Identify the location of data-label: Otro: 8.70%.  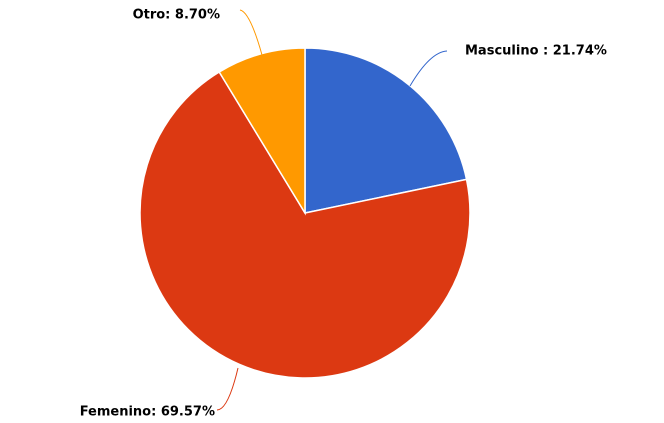
(176, 15).